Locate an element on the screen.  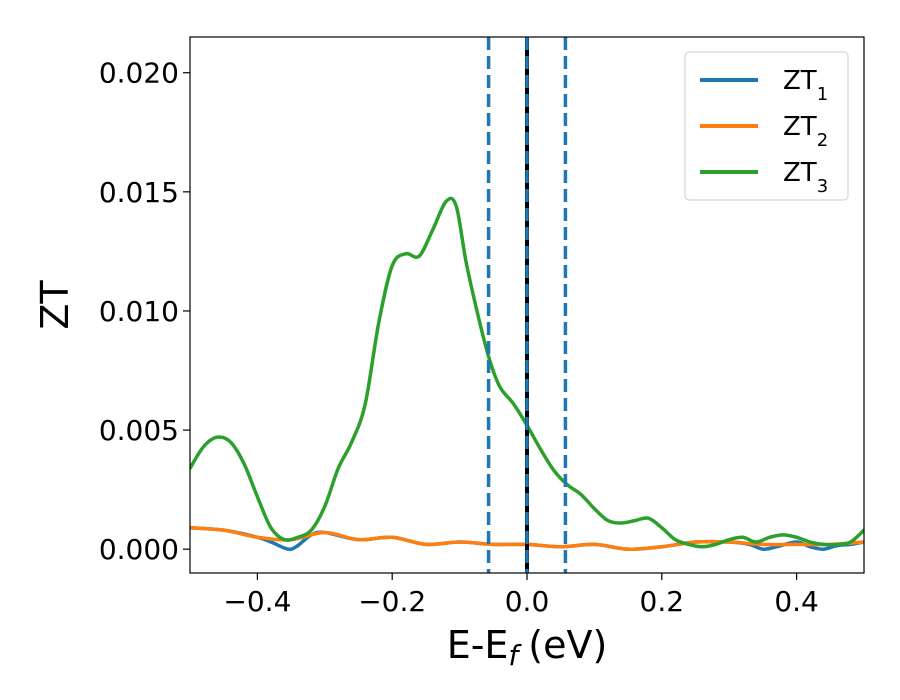
legend-label-zt1: ZT1 is located at coordinates (805, 85).